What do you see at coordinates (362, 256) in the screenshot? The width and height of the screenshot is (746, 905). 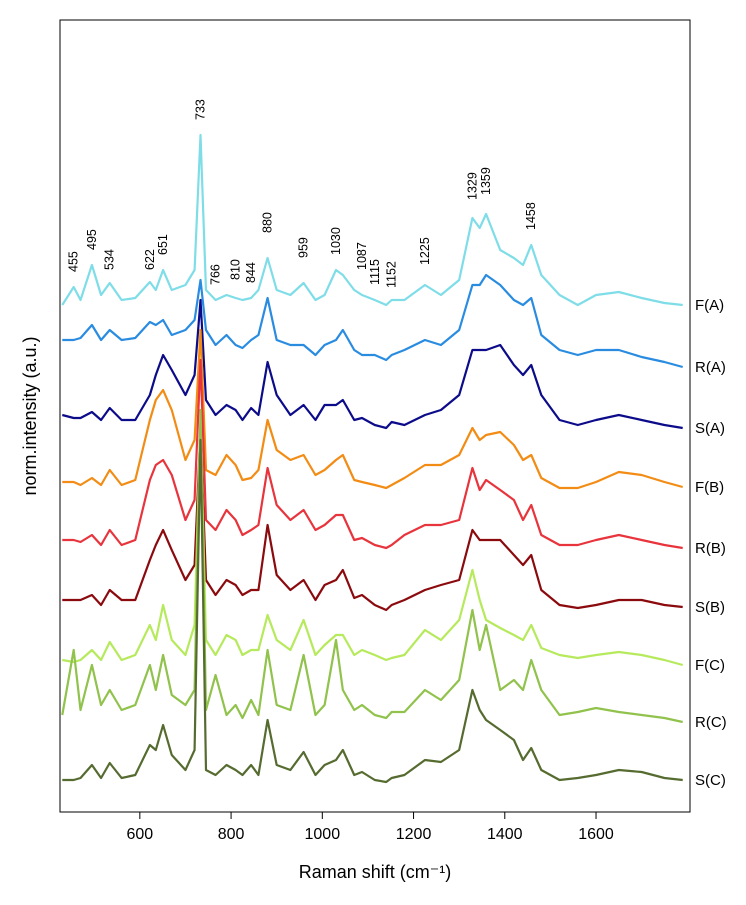 I see `peak-label: 1087` at bounding box center [362, 256].